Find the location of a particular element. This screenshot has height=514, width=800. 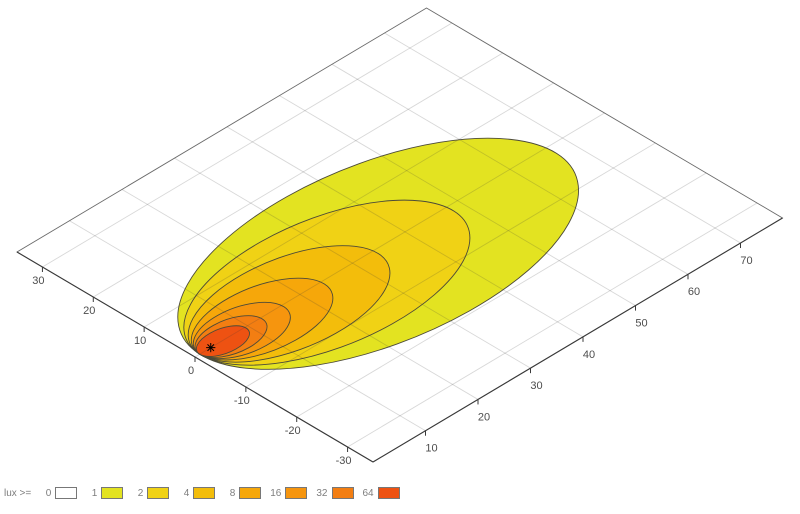

legend-item-4: 4 is located at coordinates (197, 493).